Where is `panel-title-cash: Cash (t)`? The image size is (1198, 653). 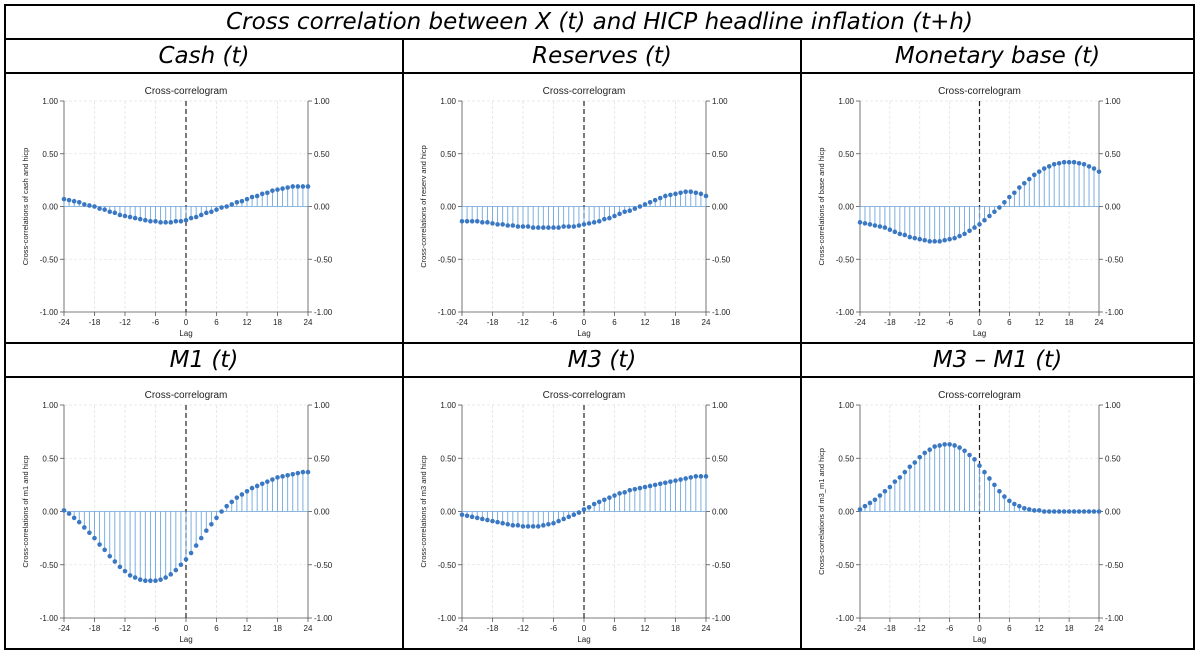 panel-title-cash: Cash (t) is located at coordinates (205, 57).